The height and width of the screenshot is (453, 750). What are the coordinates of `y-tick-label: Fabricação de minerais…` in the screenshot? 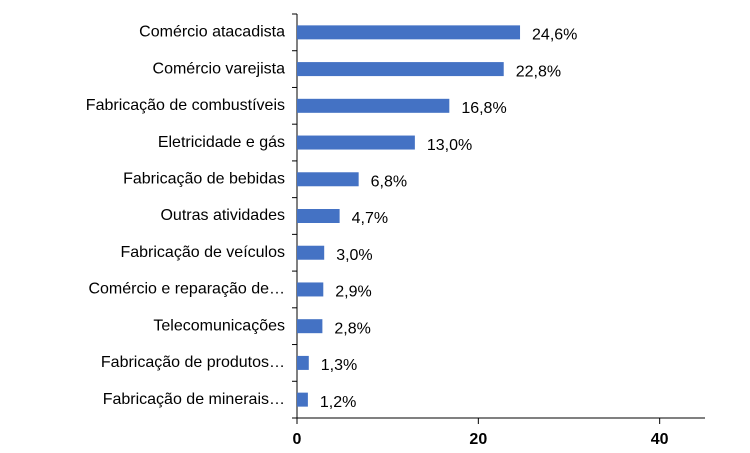 It's located at (194, 399).